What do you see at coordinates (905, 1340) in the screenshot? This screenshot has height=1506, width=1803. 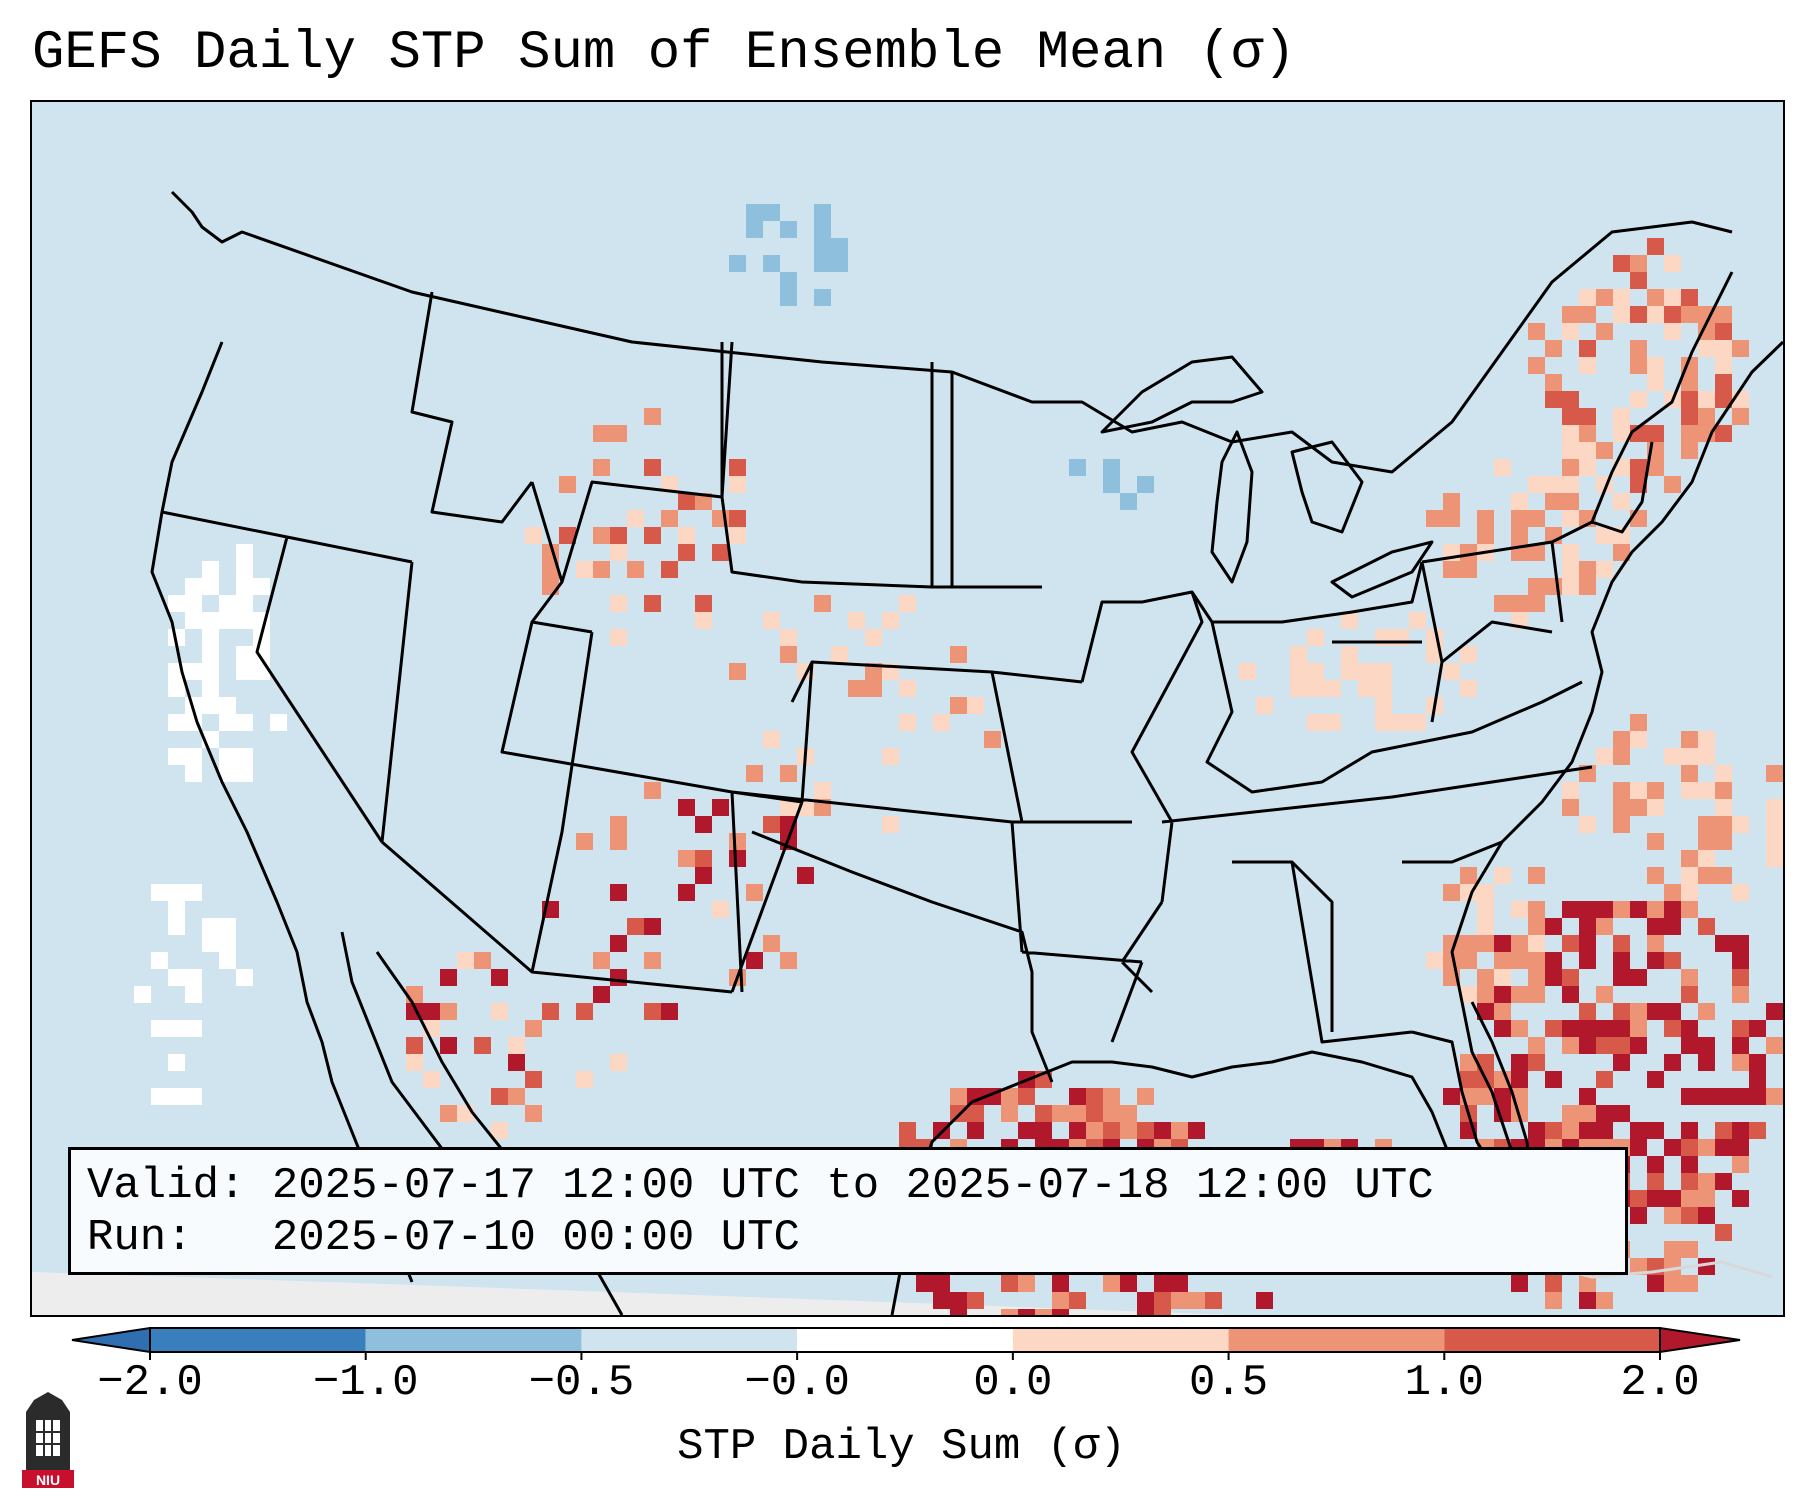 I see `colorbar-outline` at bounding box center [905, 1340].